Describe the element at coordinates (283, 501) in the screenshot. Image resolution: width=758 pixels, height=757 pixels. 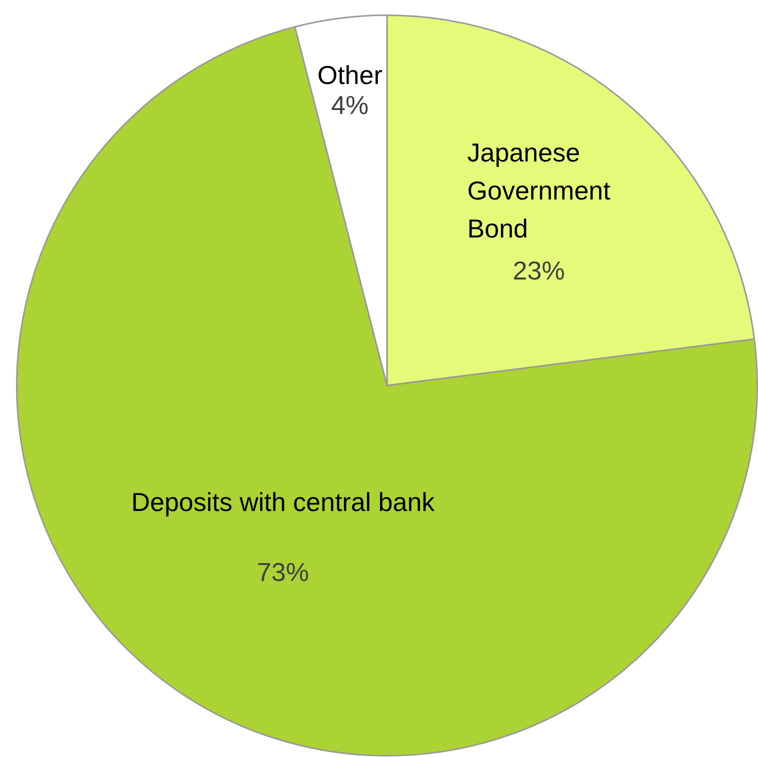
I see `slice-label: Deposits with central bank` at that location.